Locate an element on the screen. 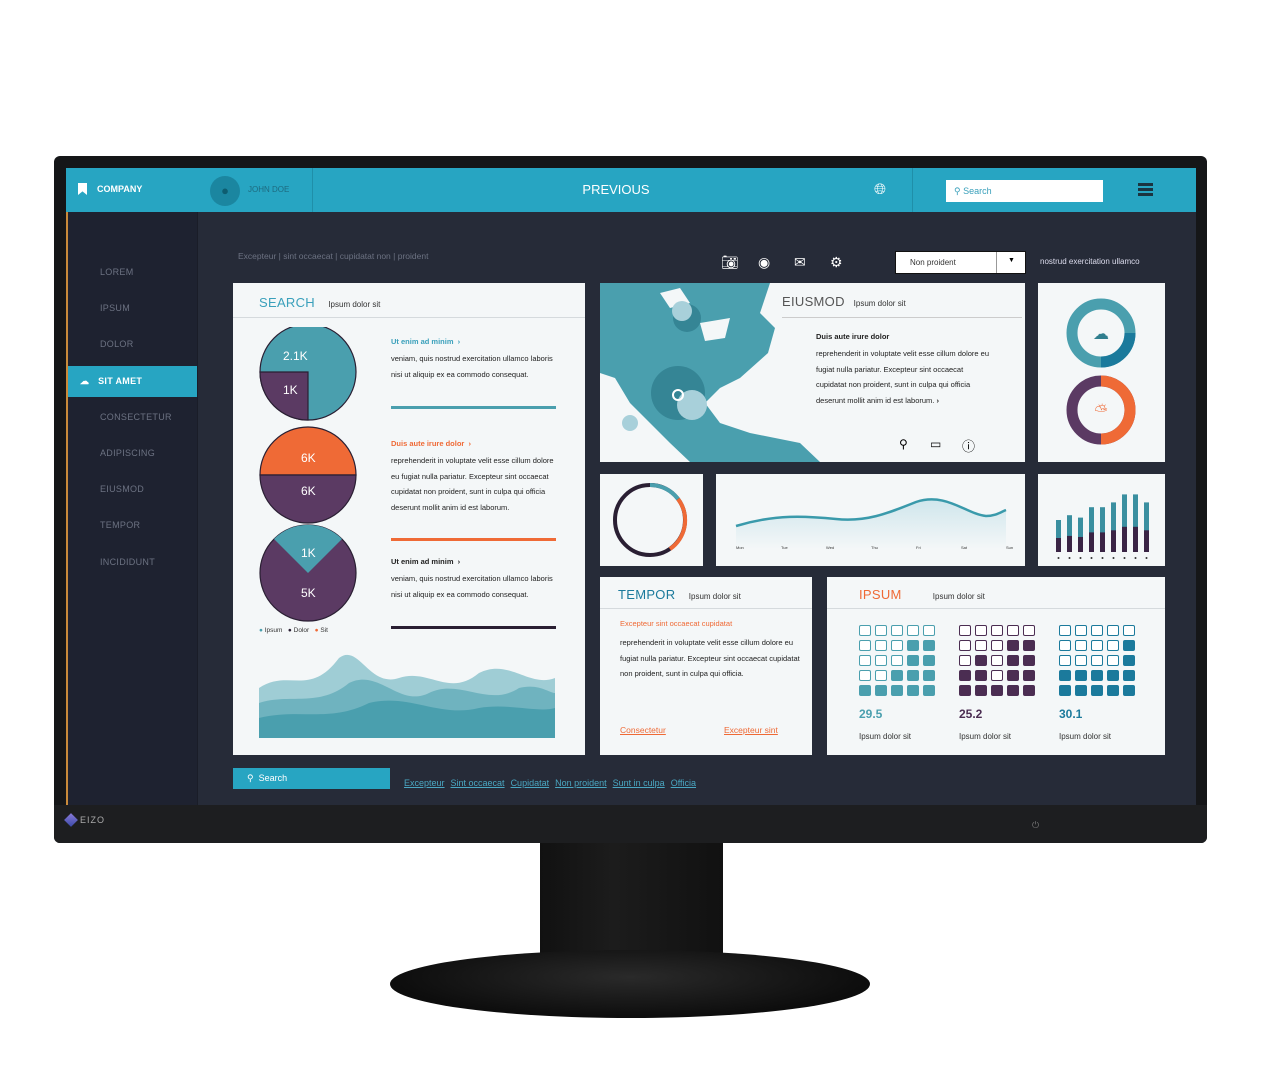 The image size is (1262, 1092). sidebar-item-label: SIT AMET is located at coordinates (120, 380).